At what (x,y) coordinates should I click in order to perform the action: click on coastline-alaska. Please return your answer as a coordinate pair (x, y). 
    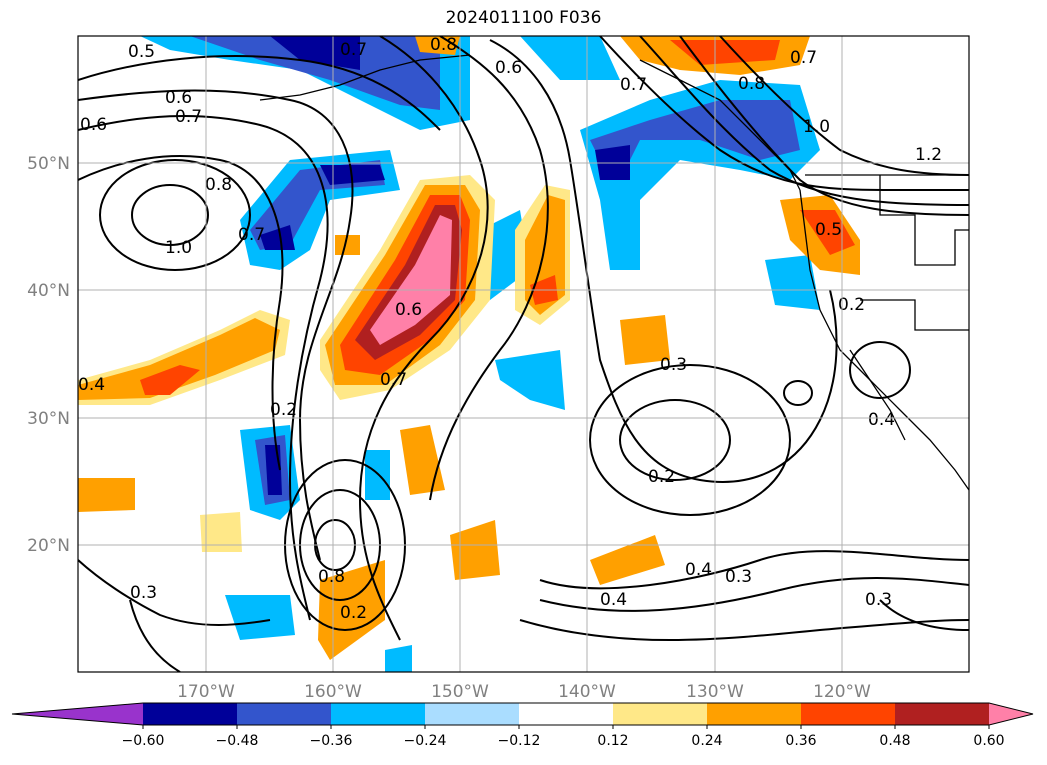
    Looking at the image, I should click on (365, 77).